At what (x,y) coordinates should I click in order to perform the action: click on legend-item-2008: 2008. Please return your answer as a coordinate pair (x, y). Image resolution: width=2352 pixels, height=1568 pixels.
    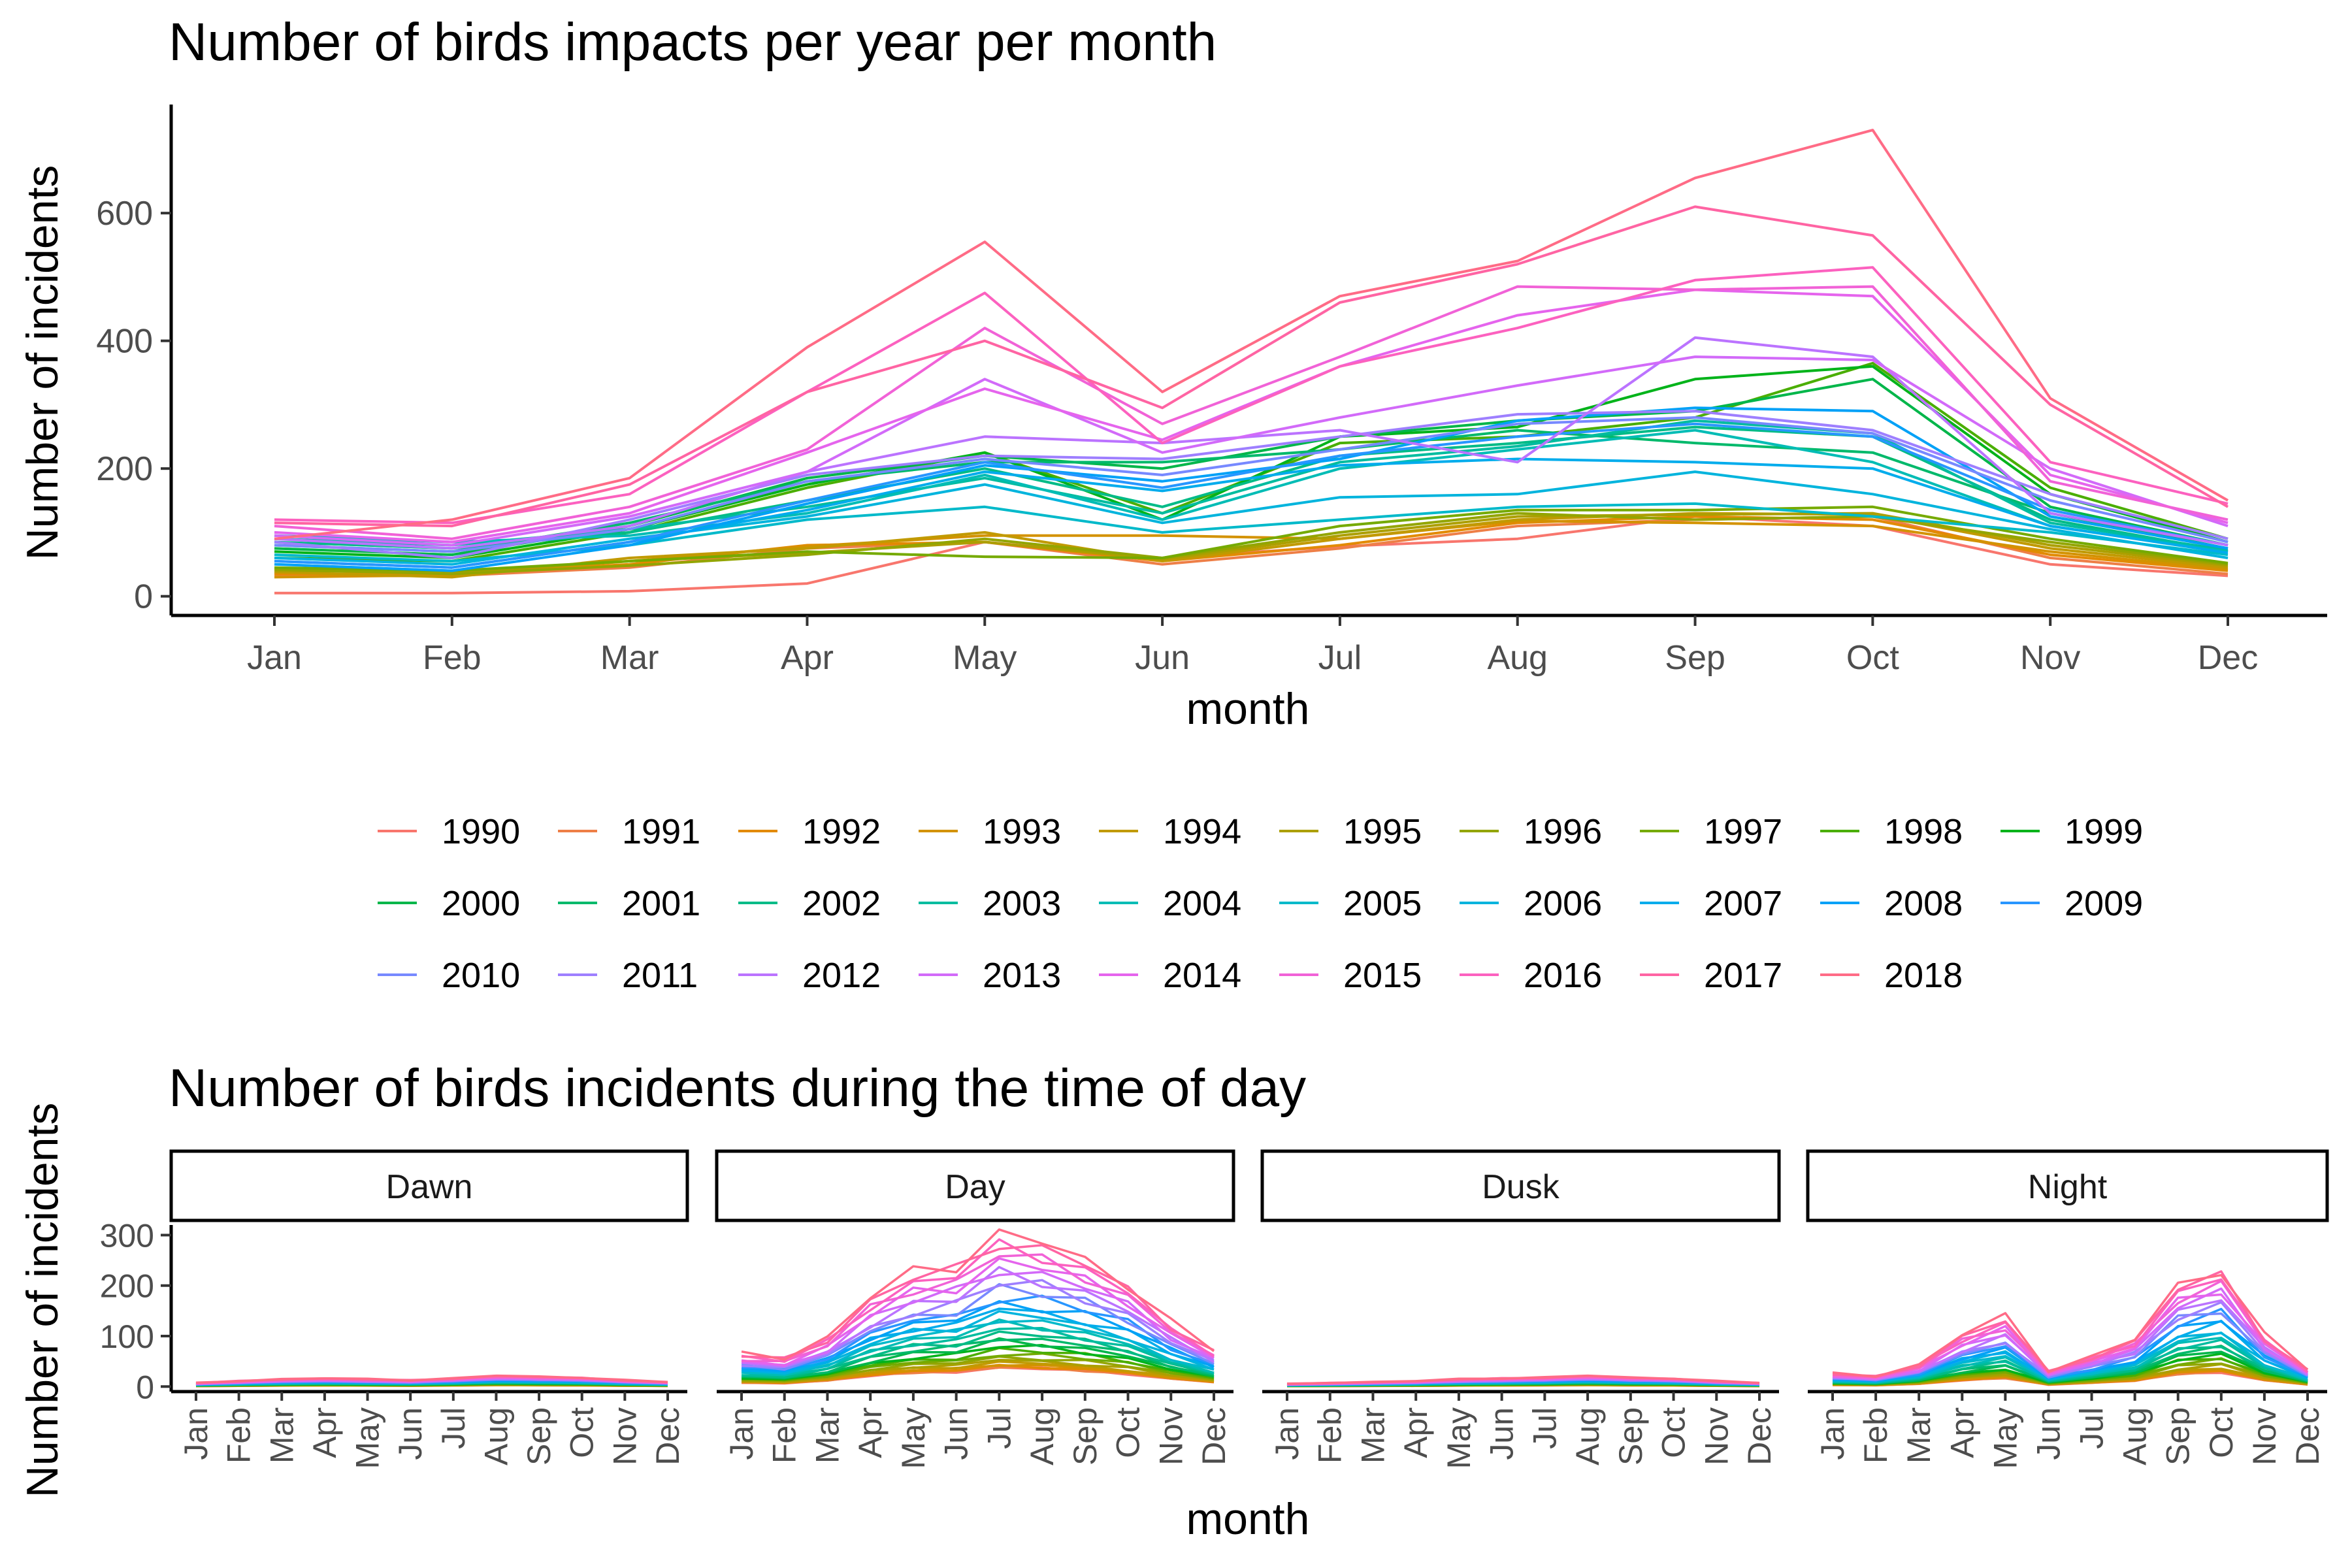
    Looking at the image, I should click on (1891, 903).